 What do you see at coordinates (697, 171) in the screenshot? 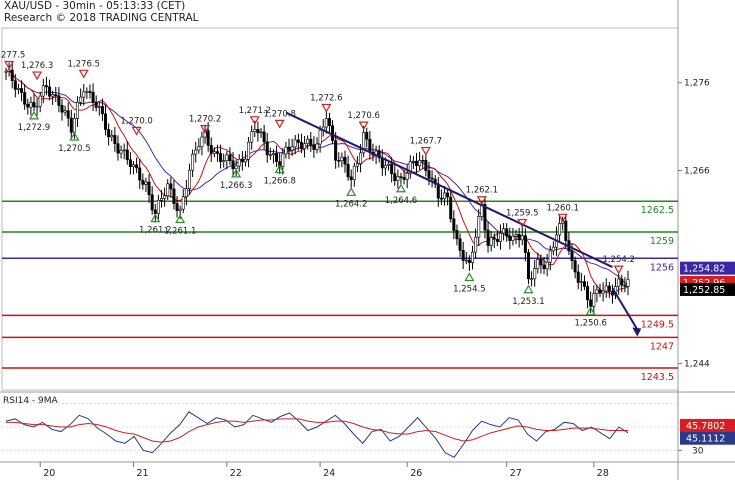
I see `y-tick-label: 1,266` at bounding box center [697, 171].